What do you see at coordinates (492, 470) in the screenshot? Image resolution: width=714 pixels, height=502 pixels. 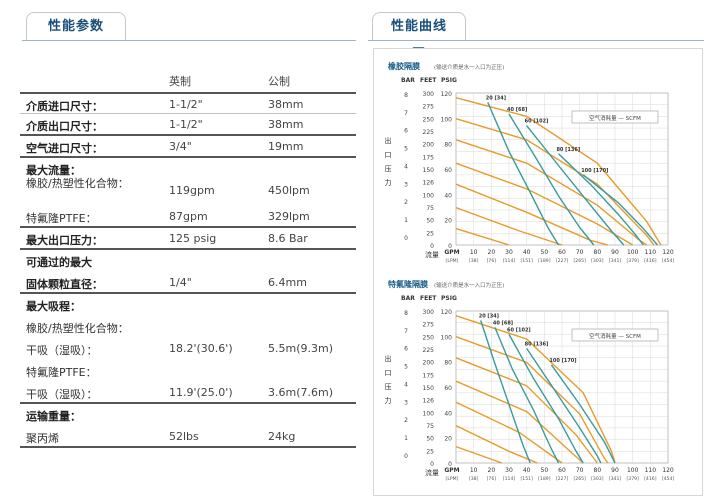 I see `ptfe-gpm-tick: 20` at bounding box center [492, 470].